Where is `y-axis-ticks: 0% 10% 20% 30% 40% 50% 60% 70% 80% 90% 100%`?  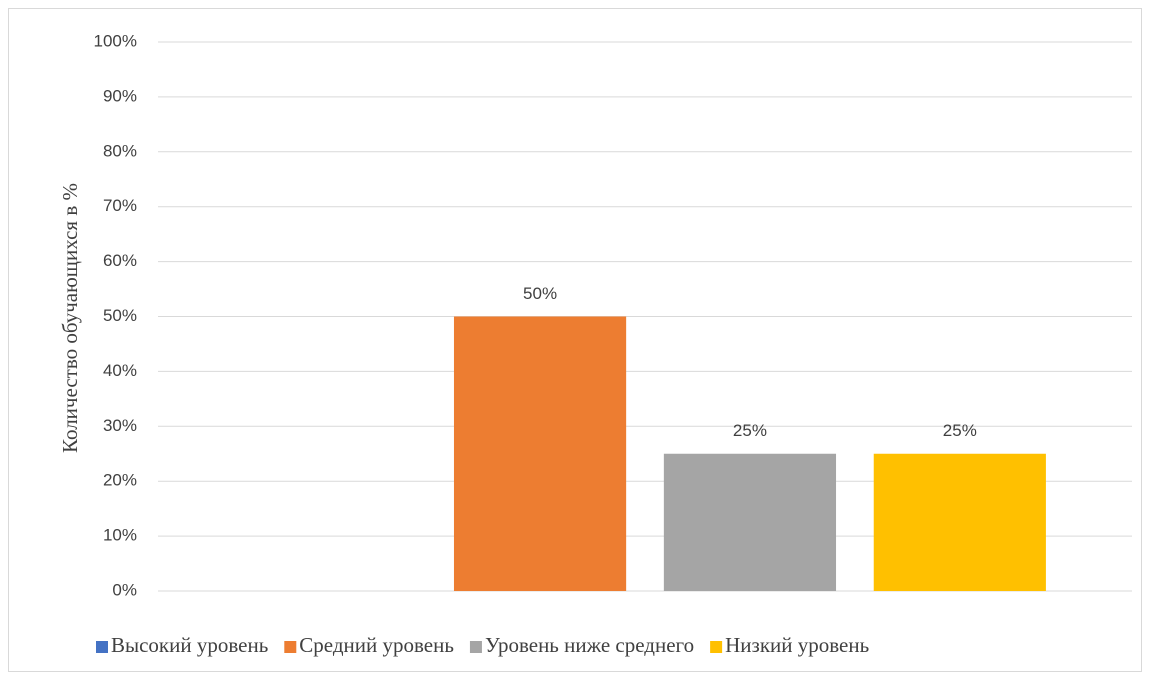
y-axis-ticks: 0% 10% 20% 30% 40% 50% 60% 70% 80% 90% 100% is located at coordinates (115, 315).